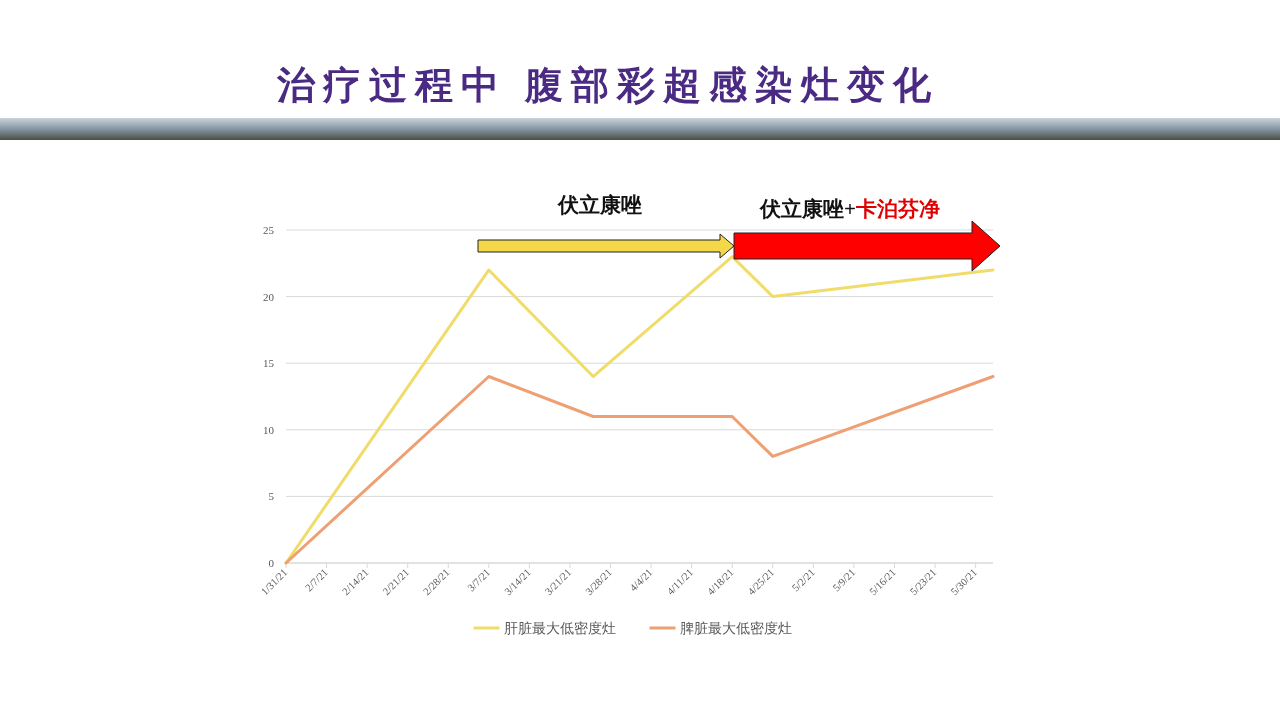  I want to click on y-tick-label: 0, so click(271, 563).